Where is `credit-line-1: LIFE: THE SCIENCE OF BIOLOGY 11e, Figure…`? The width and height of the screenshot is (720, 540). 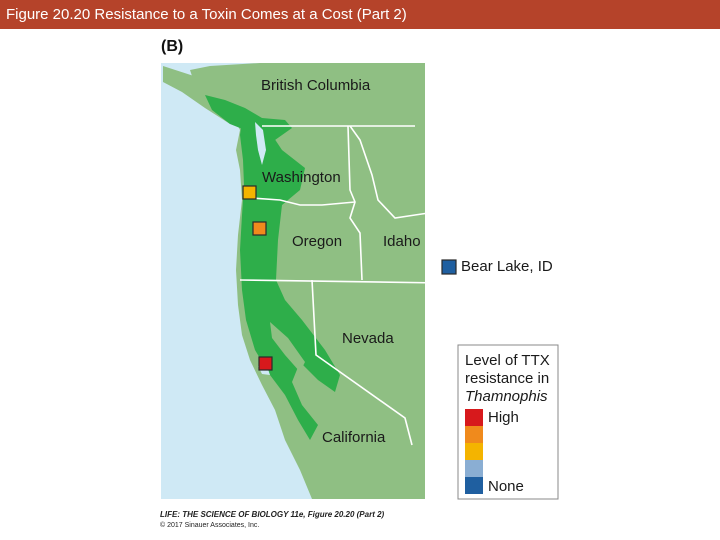
credit-line-1: LIFE: THE SCIENCE OF BIOLOGY 11e, Figure… is located at coordinates (272, 514).